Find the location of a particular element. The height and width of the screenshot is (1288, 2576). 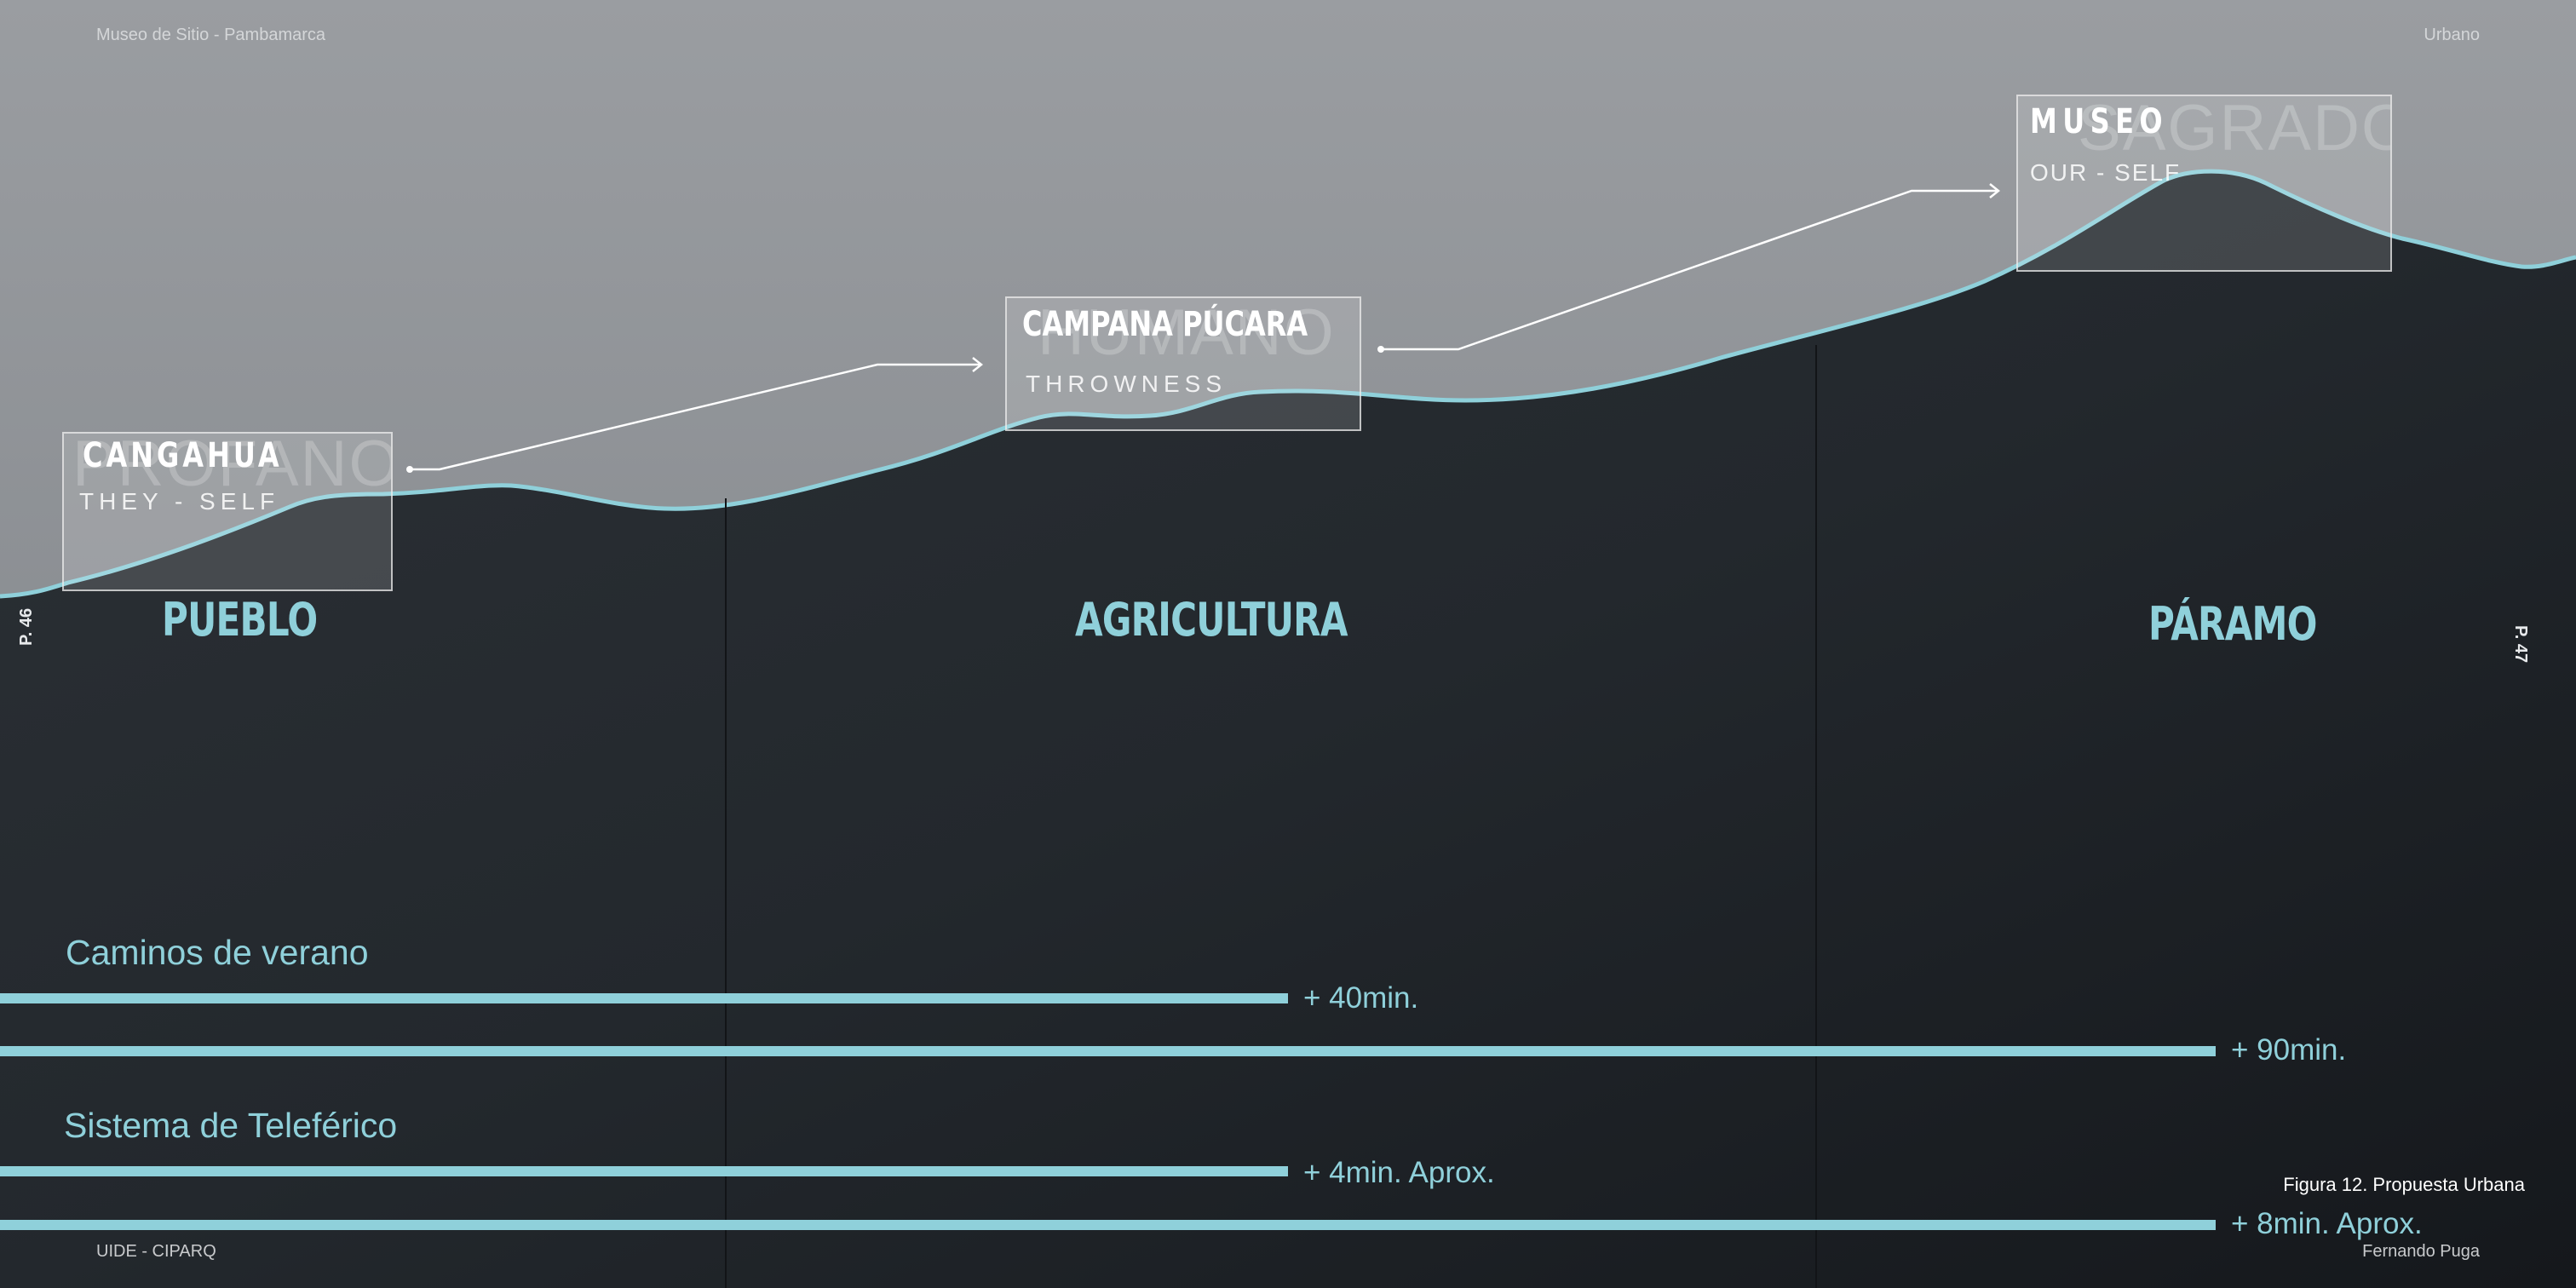

box-ghost-word: PROFANO is located at coordinates (233, 466).